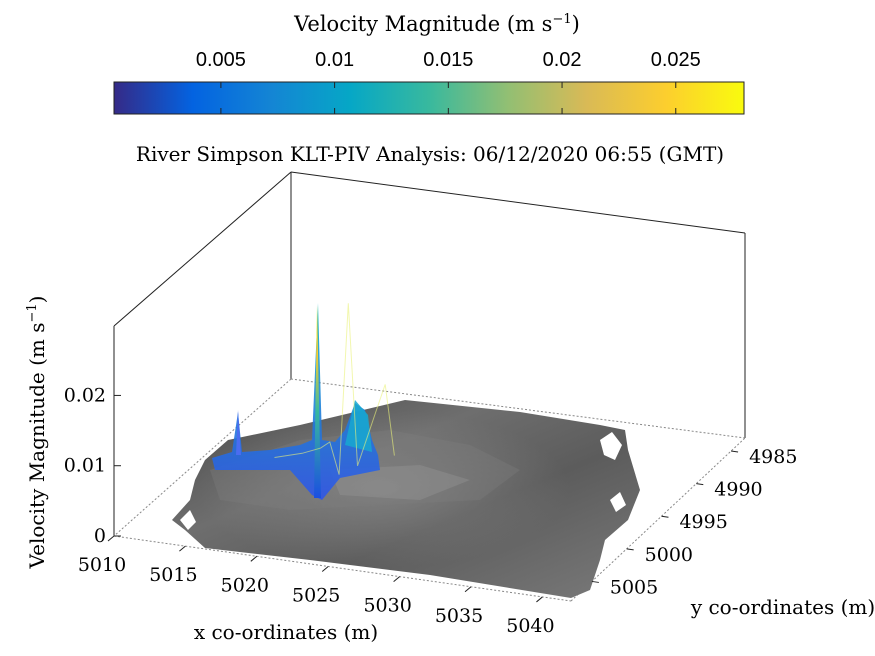 The width and height of the screenshot is (875, 656). Describe the element at coordinates (387, 606) in the screenshot. I see `x-tick-label: 5030` at that location.